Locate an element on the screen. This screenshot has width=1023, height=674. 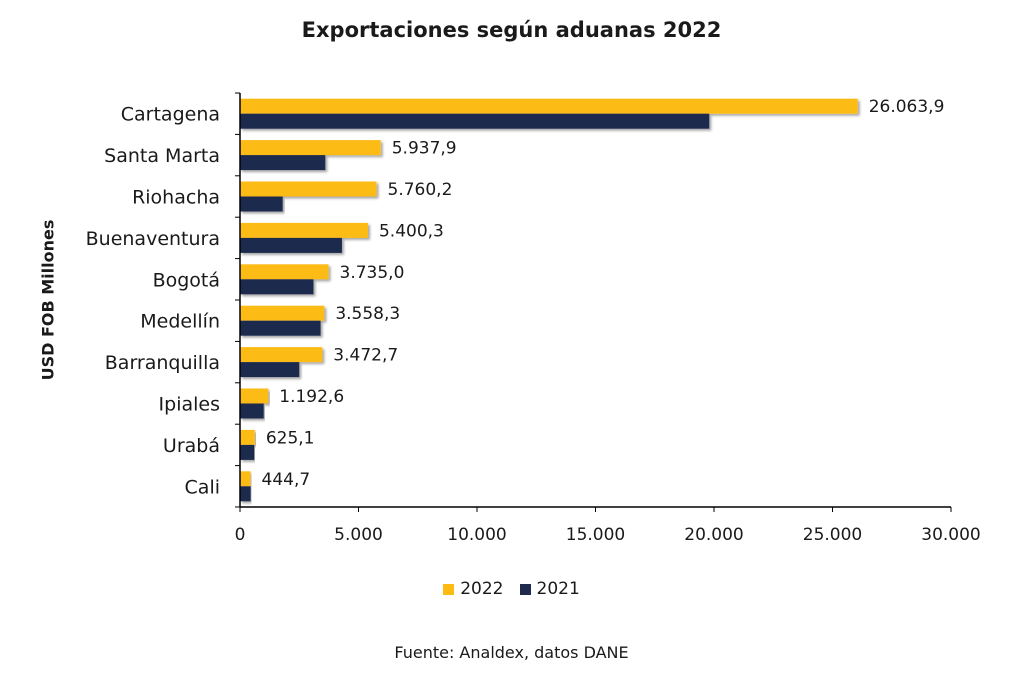
data-label-barranquilla: 3.472,7 is located at coordinates (365, 356).